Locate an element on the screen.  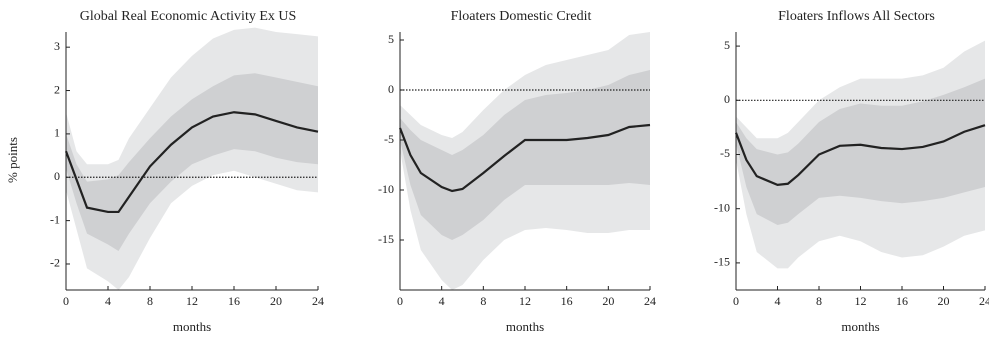
chart-title: Floaters Inflows All Sectors is located at coordinates (856, 16).